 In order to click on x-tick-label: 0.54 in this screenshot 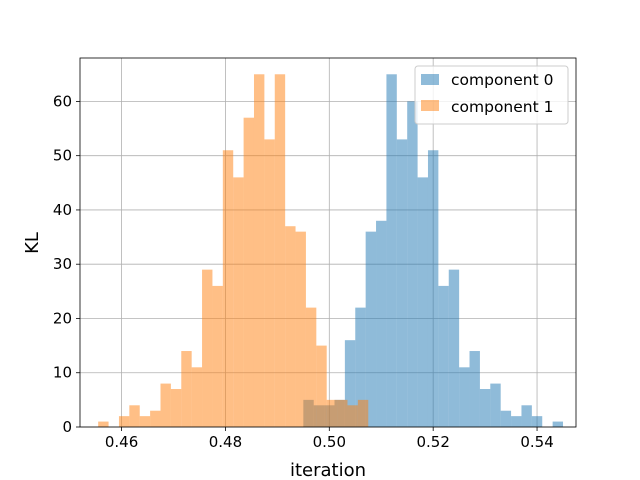, I will do `click(536, 442)`.